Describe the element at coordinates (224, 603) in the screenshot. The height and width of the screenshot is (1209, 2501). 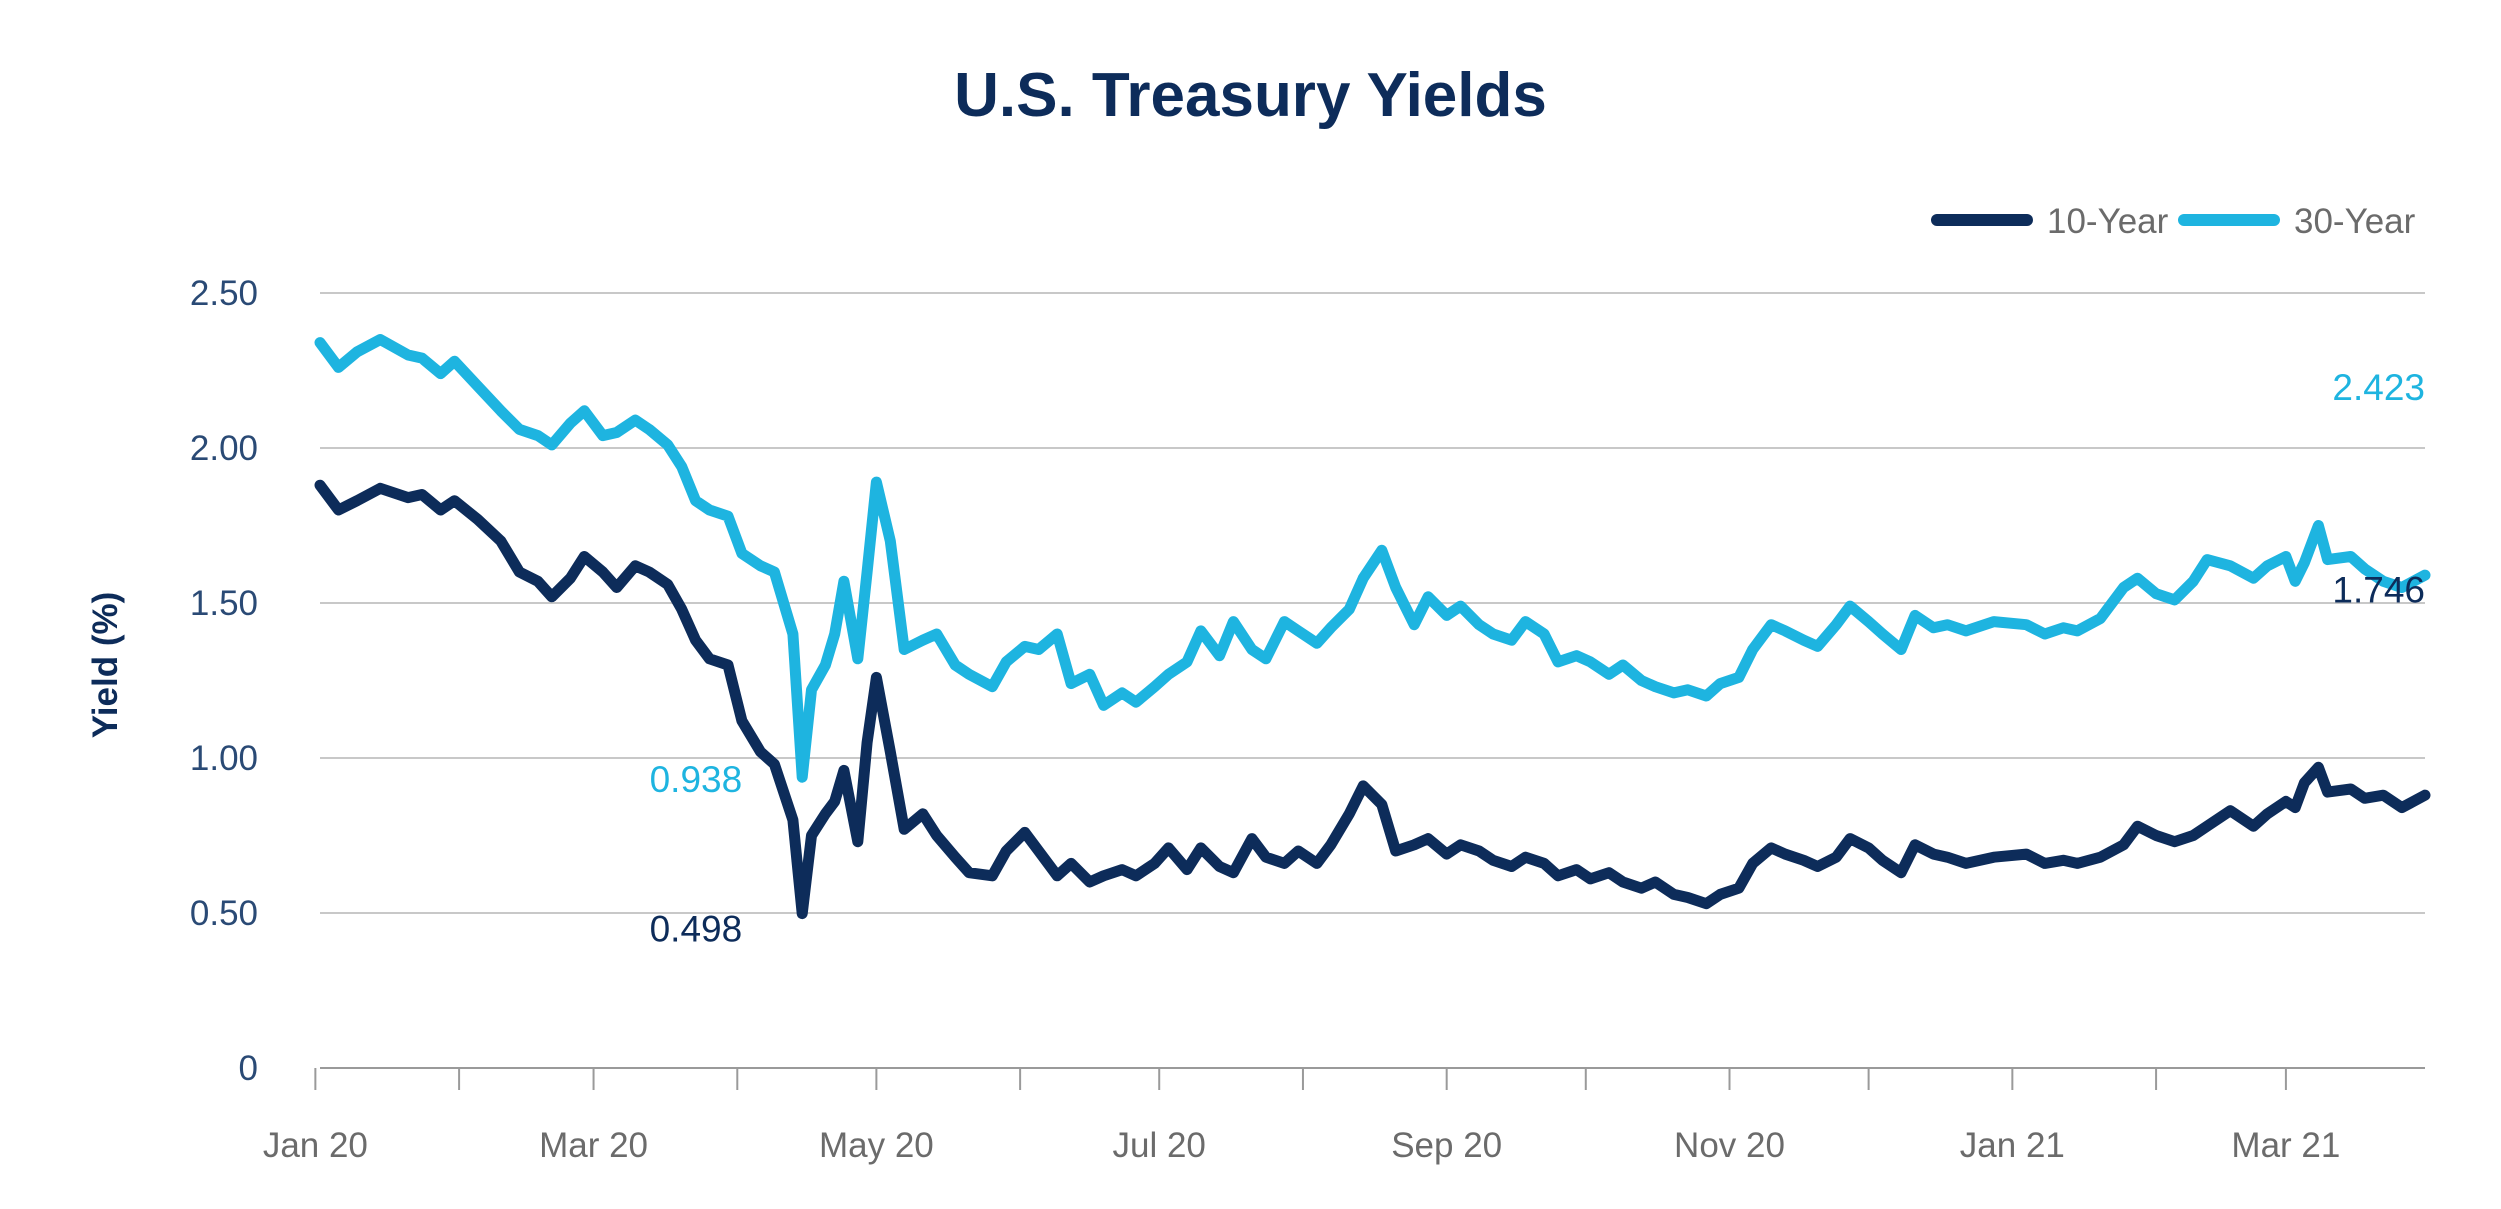
I see `y-tick-label: 1.50` at that location.